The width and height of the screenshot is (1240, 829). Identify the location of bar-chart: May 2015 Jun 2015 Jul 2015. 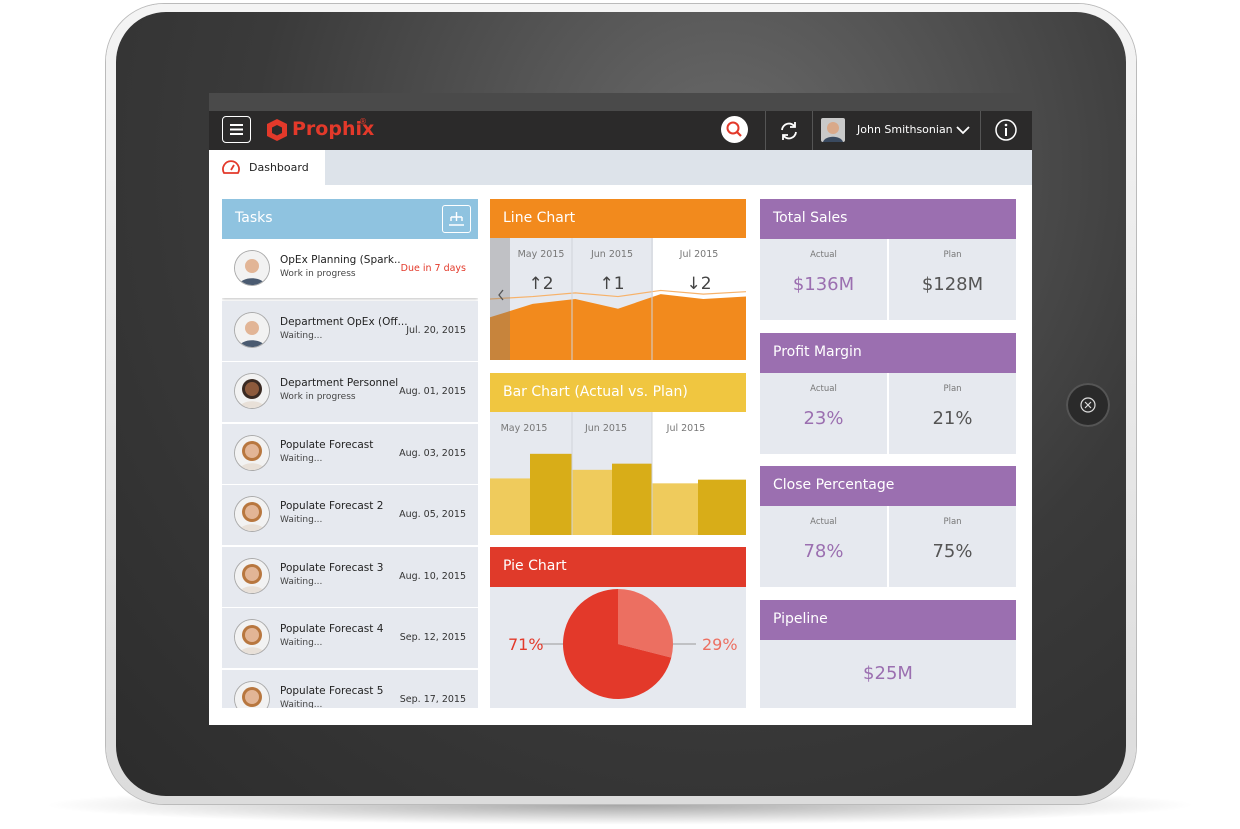
(618, 473).